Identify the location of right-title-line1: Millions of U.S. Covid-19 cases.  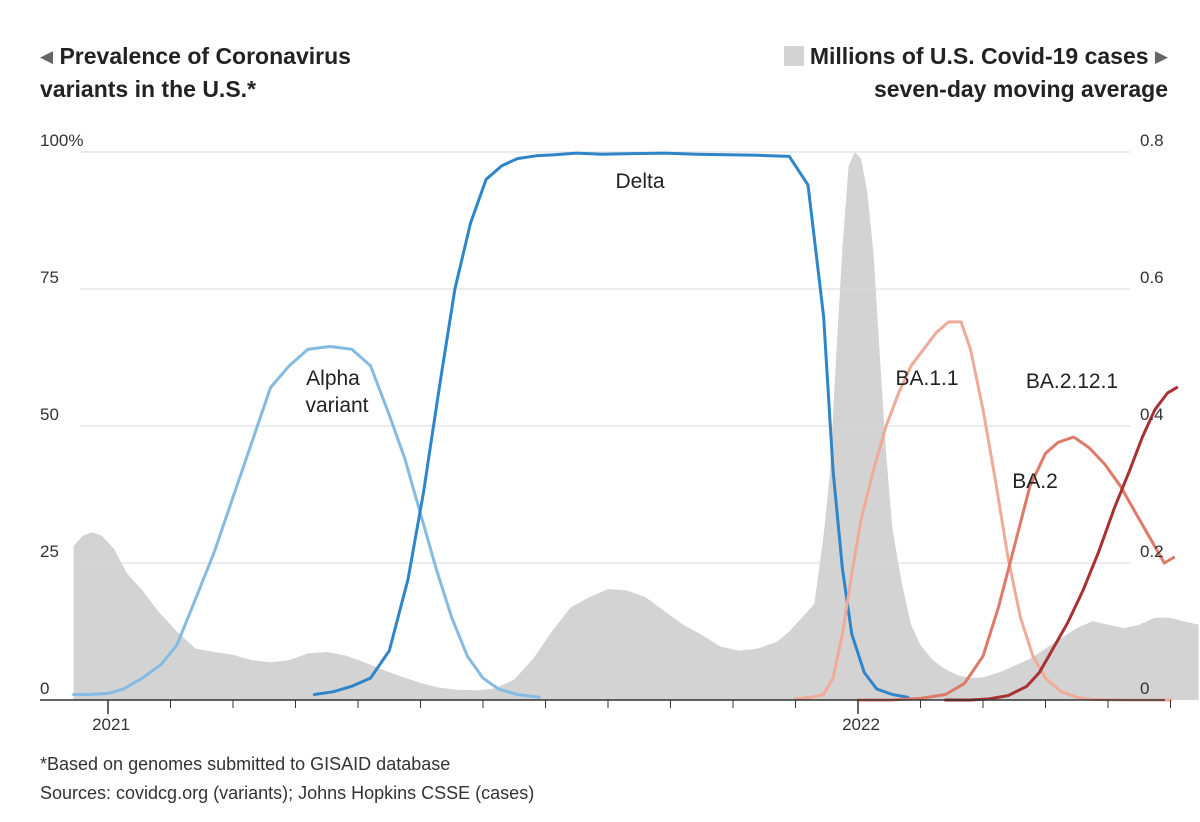
(979, 56).